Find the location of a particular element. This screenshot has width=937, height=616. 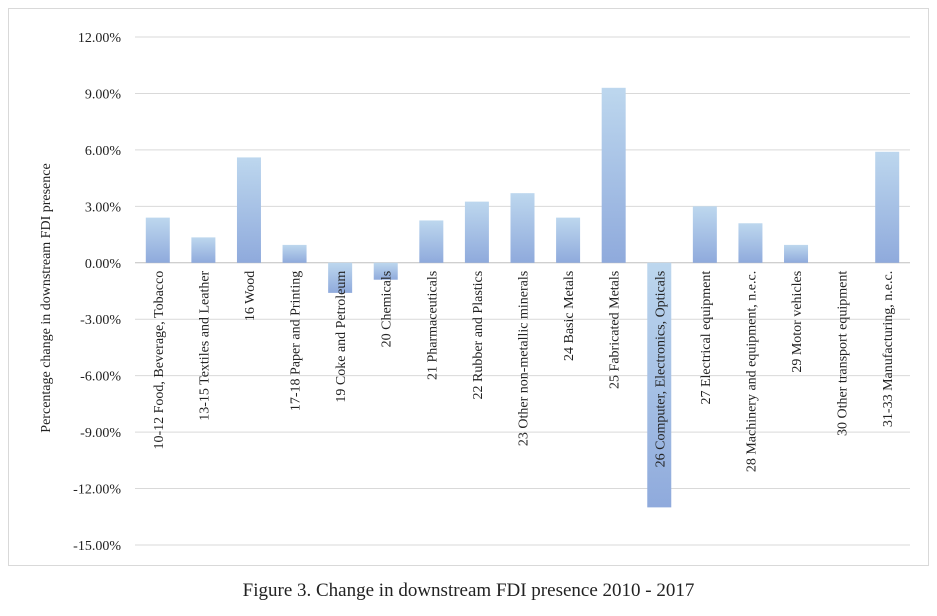

category-label: 25 Fabricated Metals is located at coordinates (615, 330).